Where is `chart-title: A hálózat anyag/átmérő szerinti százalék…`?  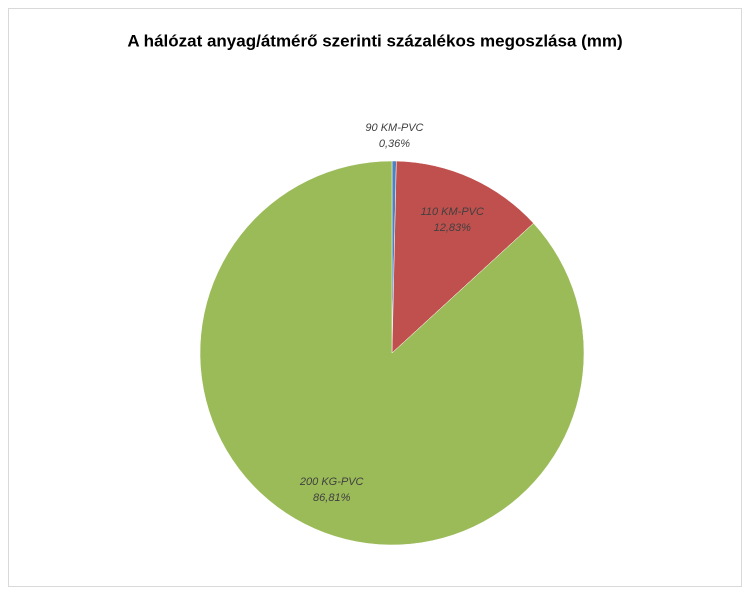
chart-title: A hálózat anyag/átmérő szerinti százalék… is located at coordinates (374, 40).